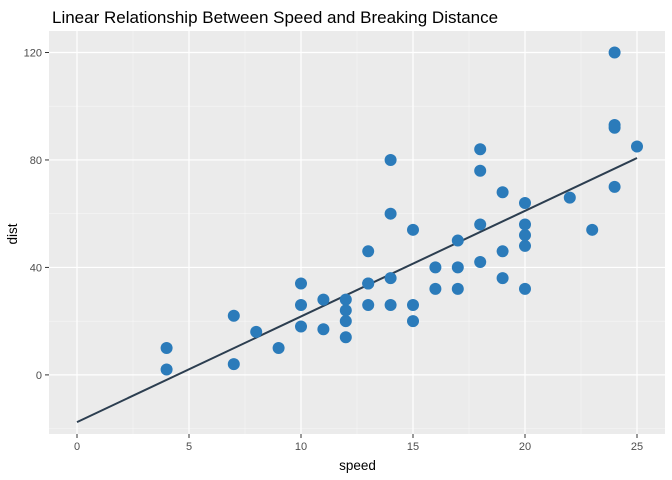 This screenshot has height=480, width=672. I want to click on x-tick-label: 5, so click(189, 447).